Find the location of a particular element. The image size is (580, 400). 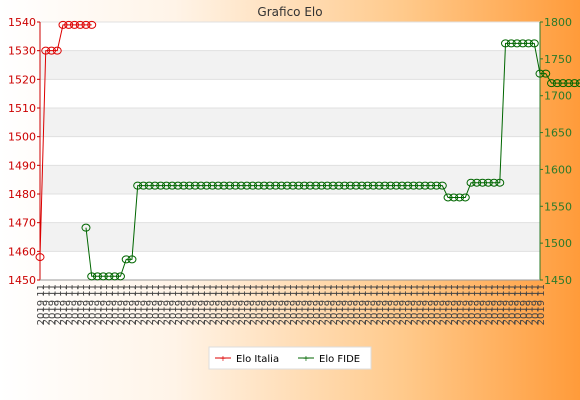

left-tick-label: 1520 is located at coordinates (22, 79).